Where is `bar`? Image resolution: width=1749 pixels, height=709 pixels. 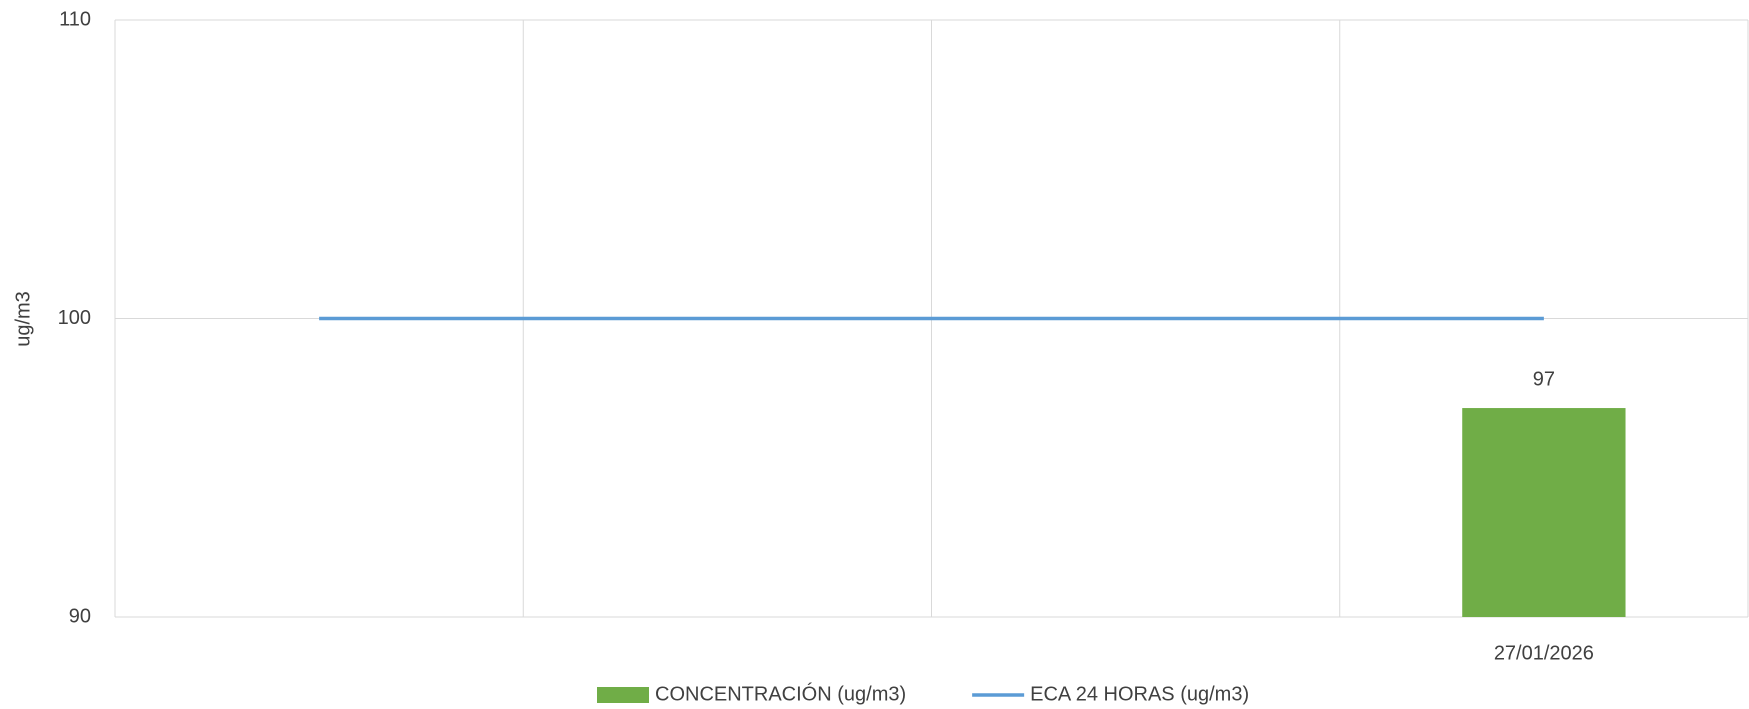 bar is located at coordinates (1544, 512).